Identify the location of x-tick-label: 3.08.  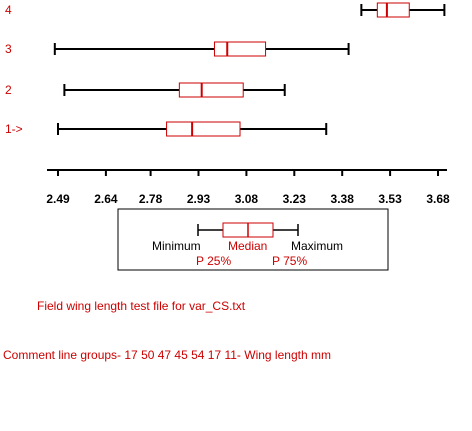
(247, 199).